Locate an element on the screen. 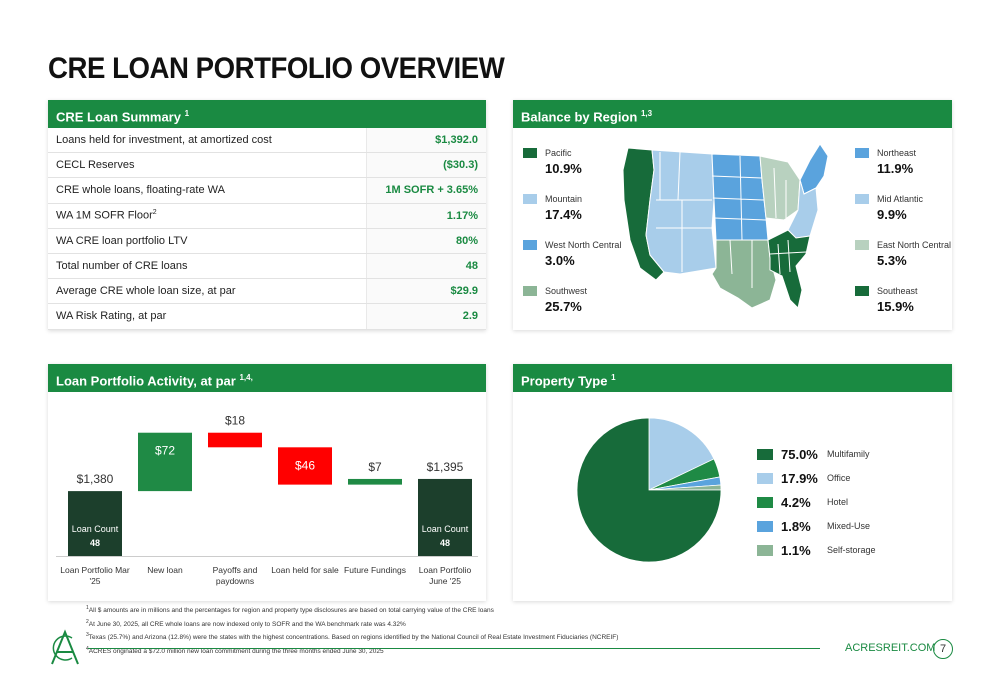 The width and height of the screenshot is (1000, 685). map-east-north-central is located at coordinates (780, 188).